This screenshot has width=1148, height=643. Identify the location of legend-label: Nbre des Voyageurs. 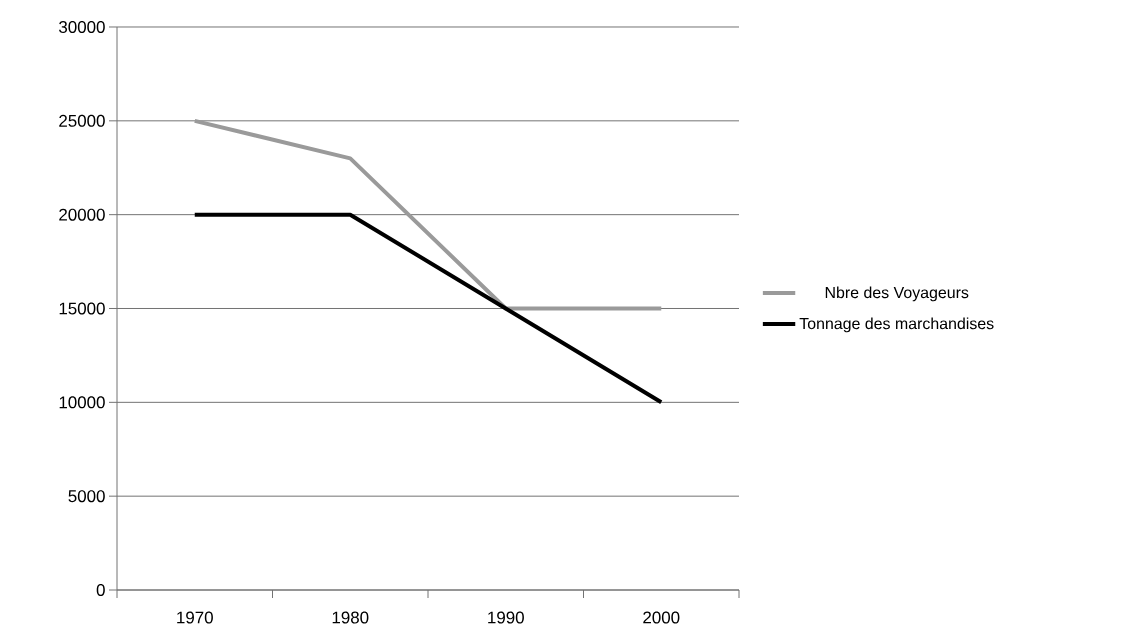
(897, 294).